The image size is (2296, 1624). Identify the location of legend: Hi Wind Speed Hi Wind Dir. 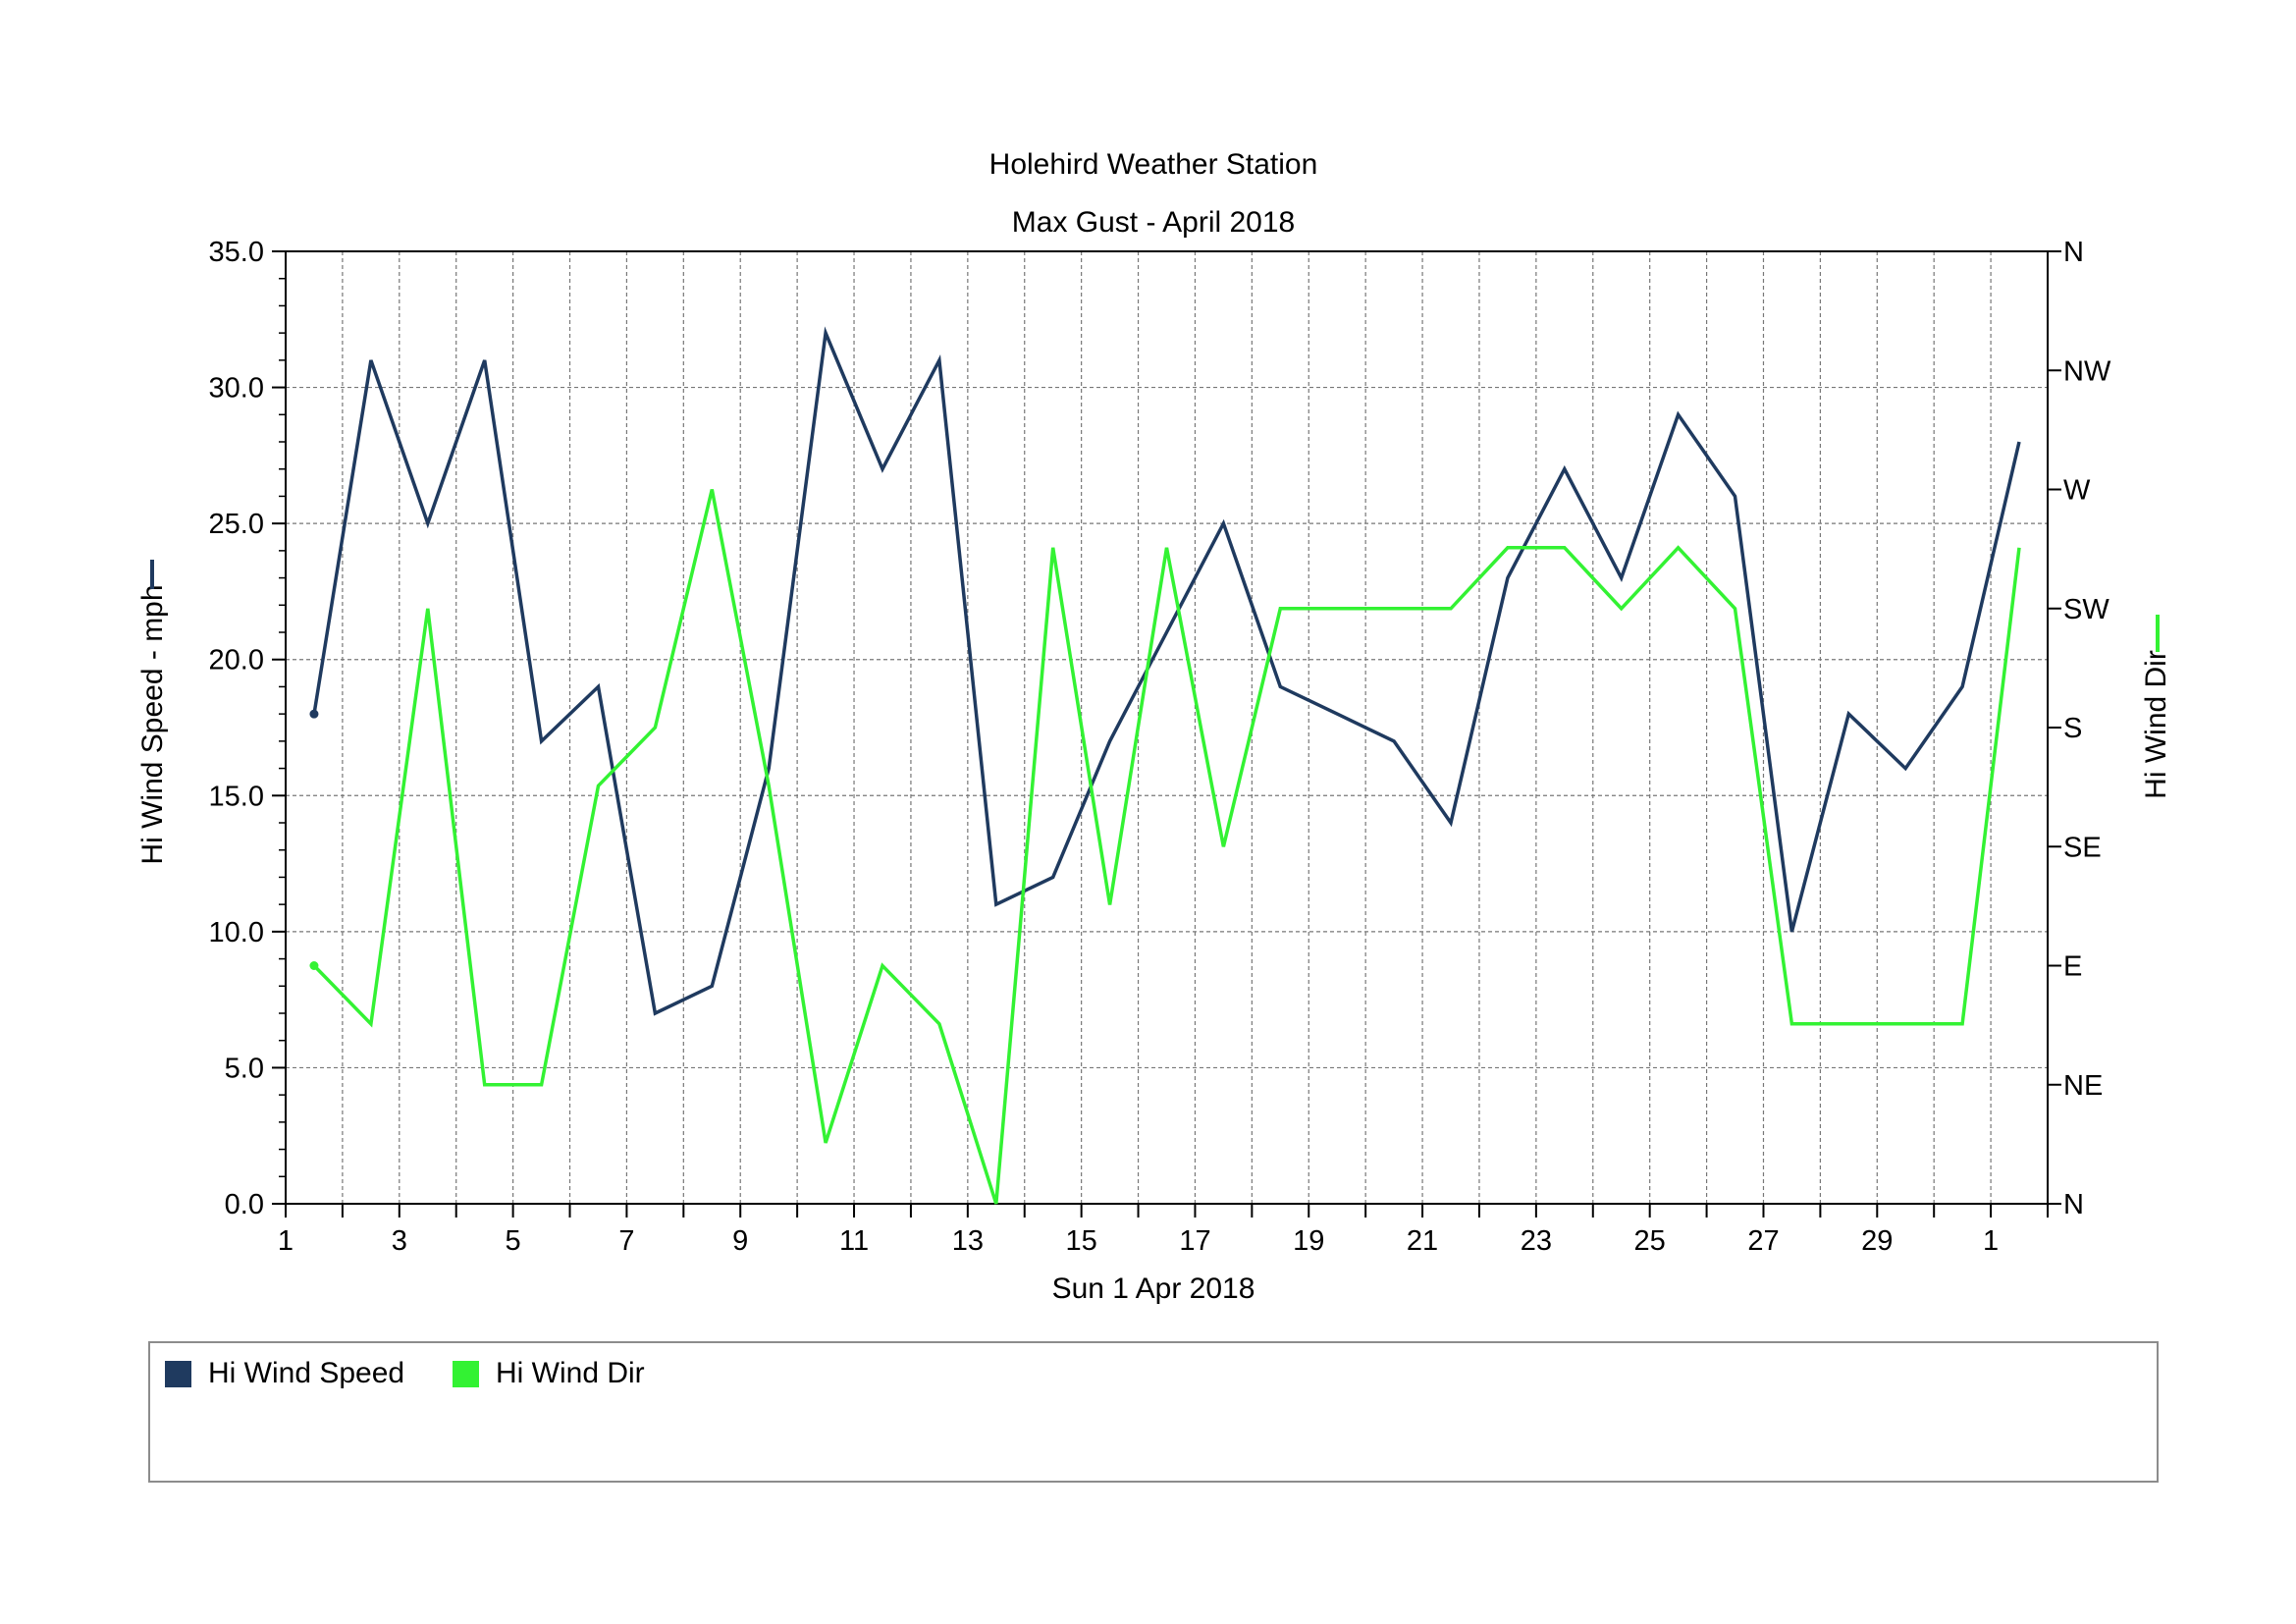
(1153, 1412).